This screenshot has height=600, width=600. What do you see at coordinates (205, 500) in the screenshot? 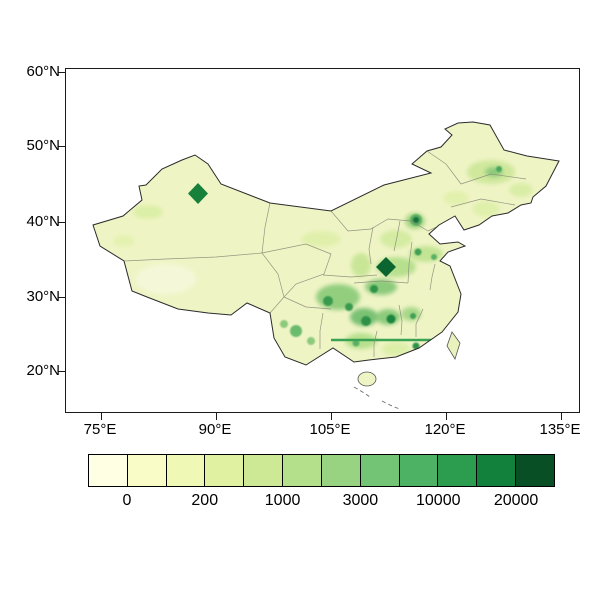
I see `colorbar-label: 200` at bounding box center [205, 500].